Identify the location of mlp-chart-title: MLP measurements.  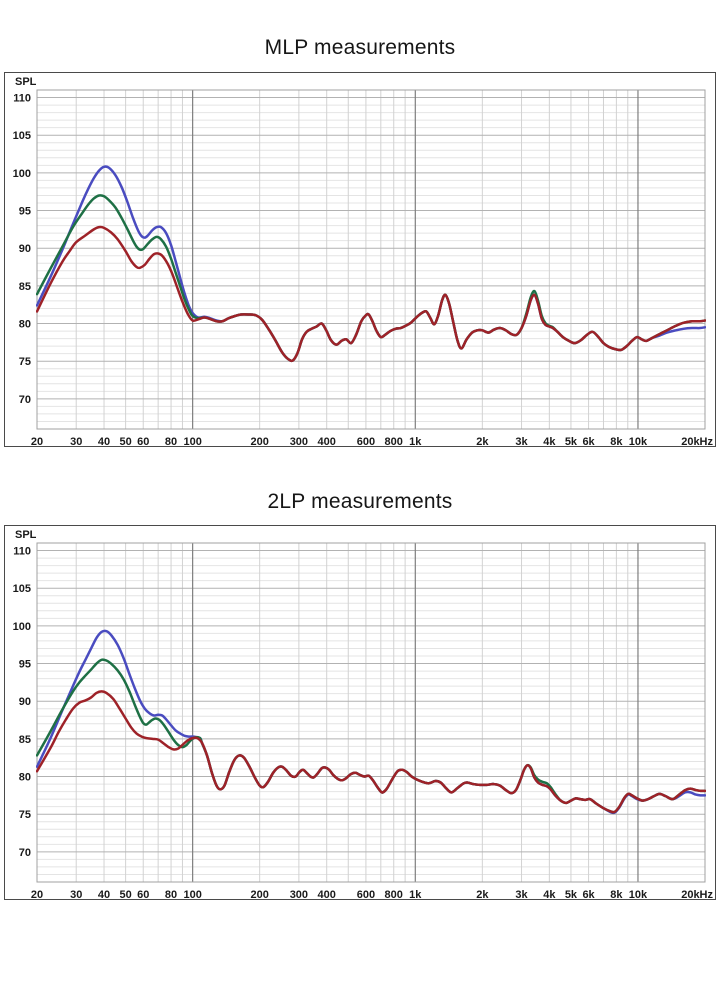
(360, 47).